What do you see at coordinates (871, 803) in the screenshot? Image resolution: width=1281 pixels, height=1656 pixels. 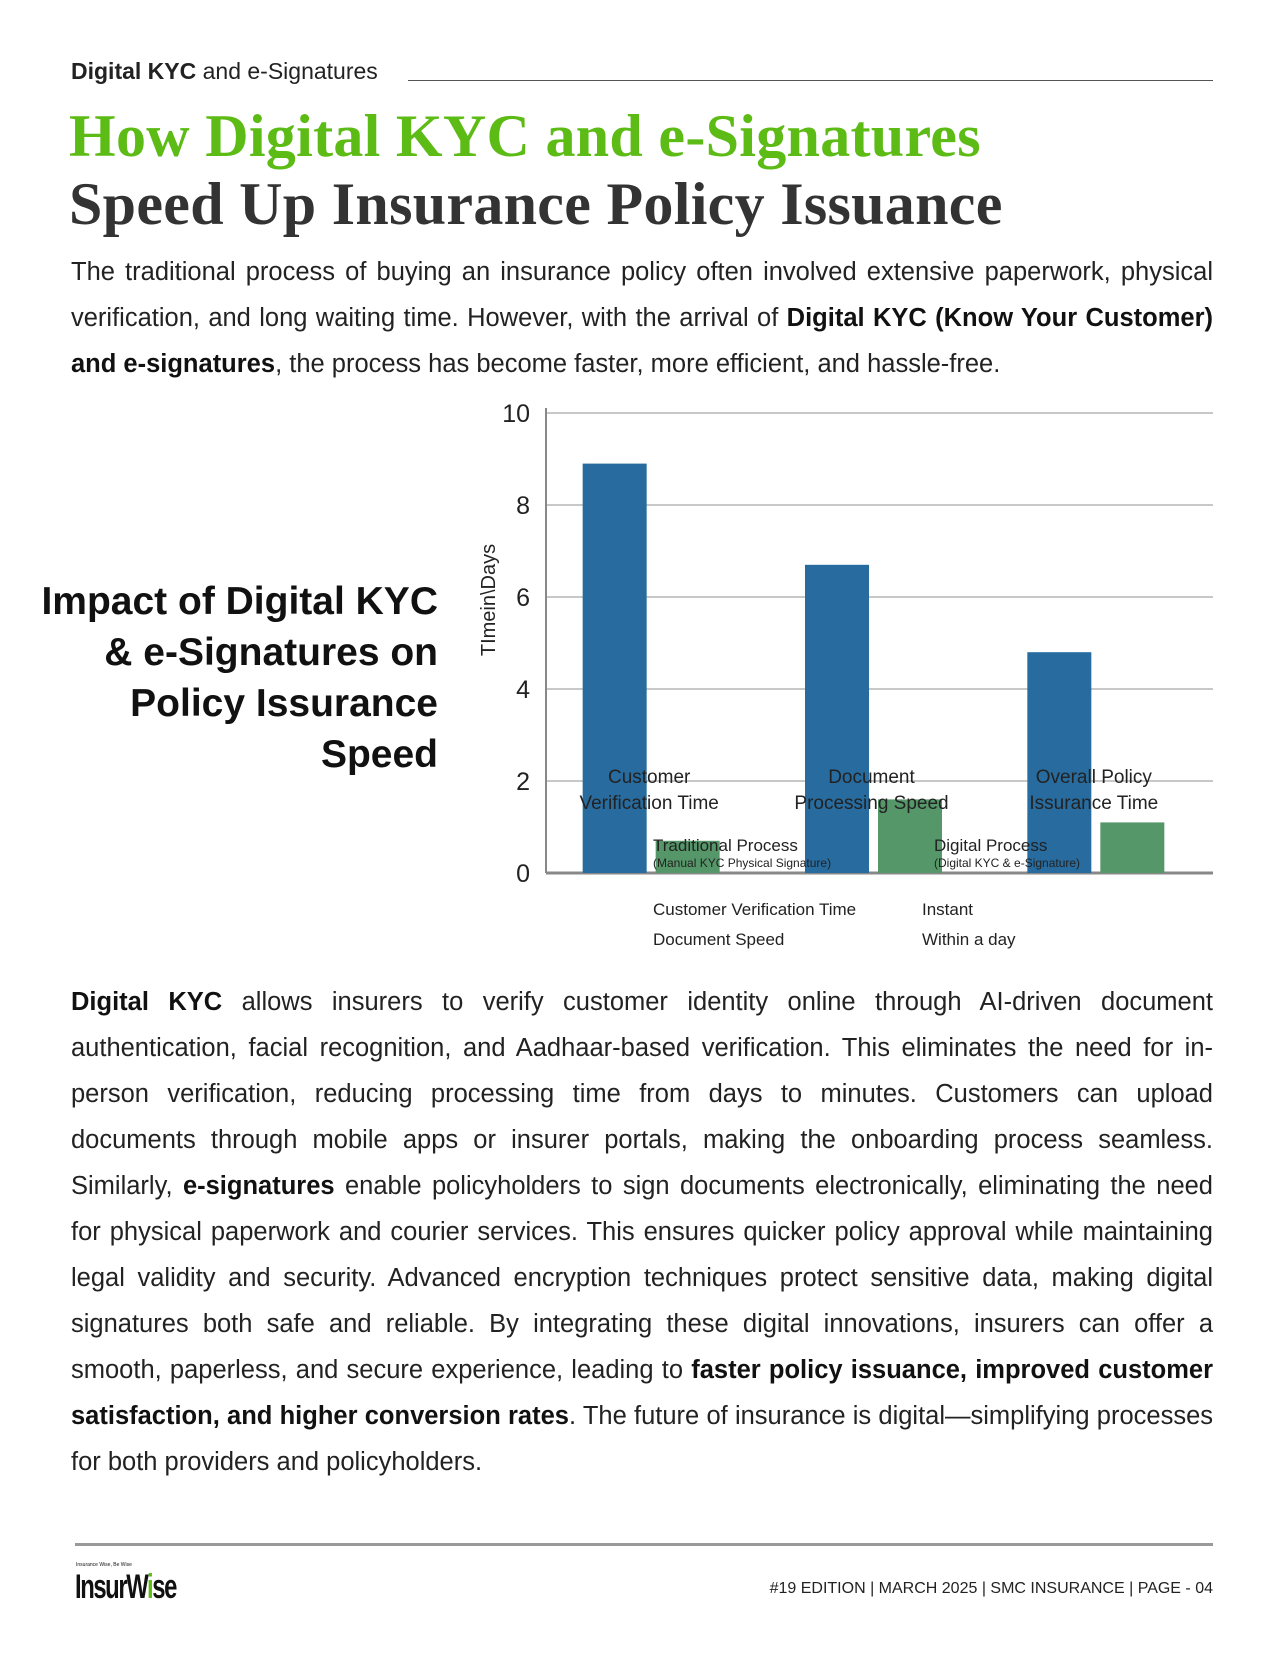 I see `x-tick-label: Processing Speed` at bounding box center [871, 803].